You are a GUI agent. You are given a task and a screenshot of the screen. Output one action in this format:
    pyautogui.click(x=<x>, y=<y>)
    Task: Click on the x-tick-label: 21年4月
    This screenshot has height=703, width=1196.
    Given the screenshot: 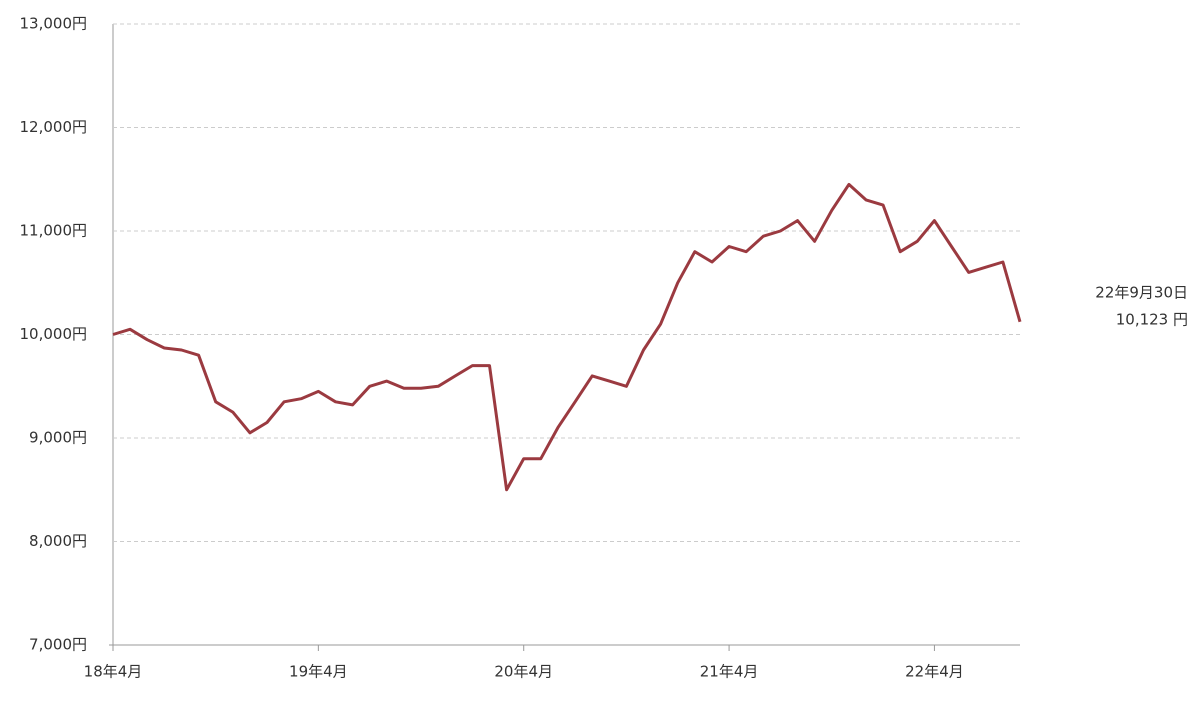 What is the action you would take?
    pyautogui.click(x=729, y=672)
    